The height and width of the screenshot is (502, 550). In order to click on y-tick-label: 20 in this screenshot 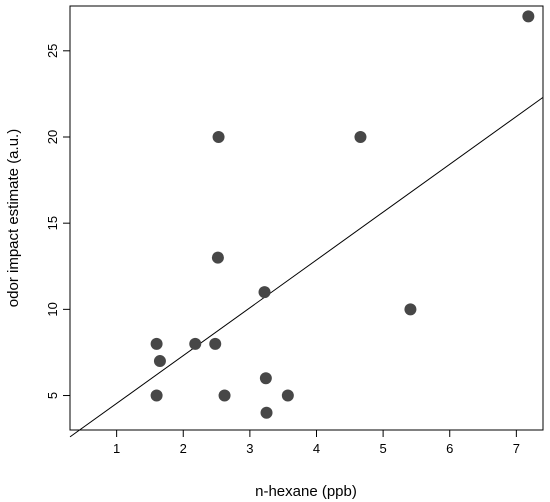, I will do `click(52, 137)`.